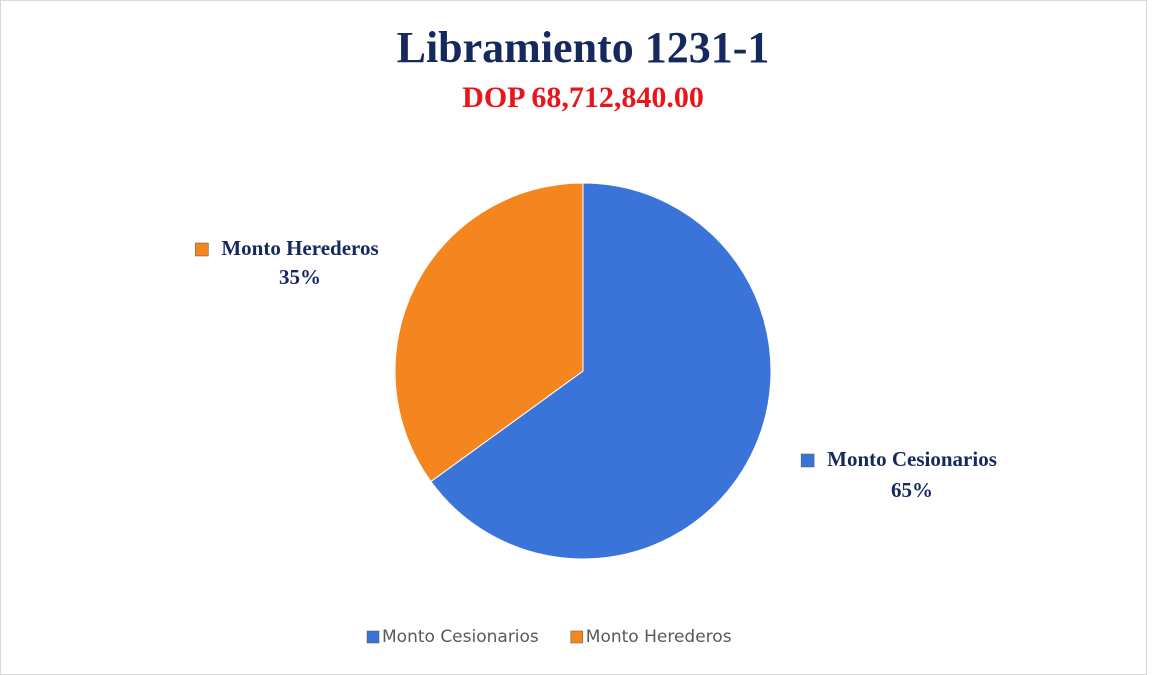 The image size is (1157, 675). What do you see at coordinates (583, 47) in the screenshot?
I see `chart-title: Libramiento 1231-1` at bounding box center [583, 47].